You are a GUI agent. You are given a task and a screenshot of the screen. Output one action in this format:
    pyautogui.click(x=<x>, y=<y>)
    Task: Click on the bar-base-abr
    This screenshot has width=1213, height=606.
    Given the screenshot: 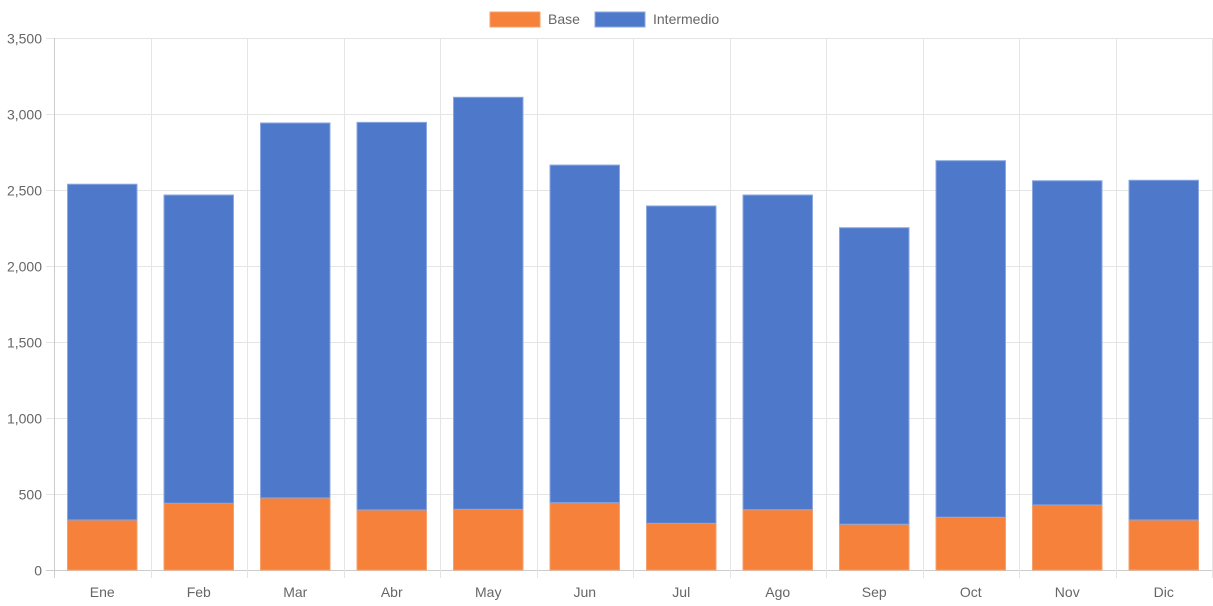 What is the action you would take?
    pyautogui.click(x=391, y=540)
    